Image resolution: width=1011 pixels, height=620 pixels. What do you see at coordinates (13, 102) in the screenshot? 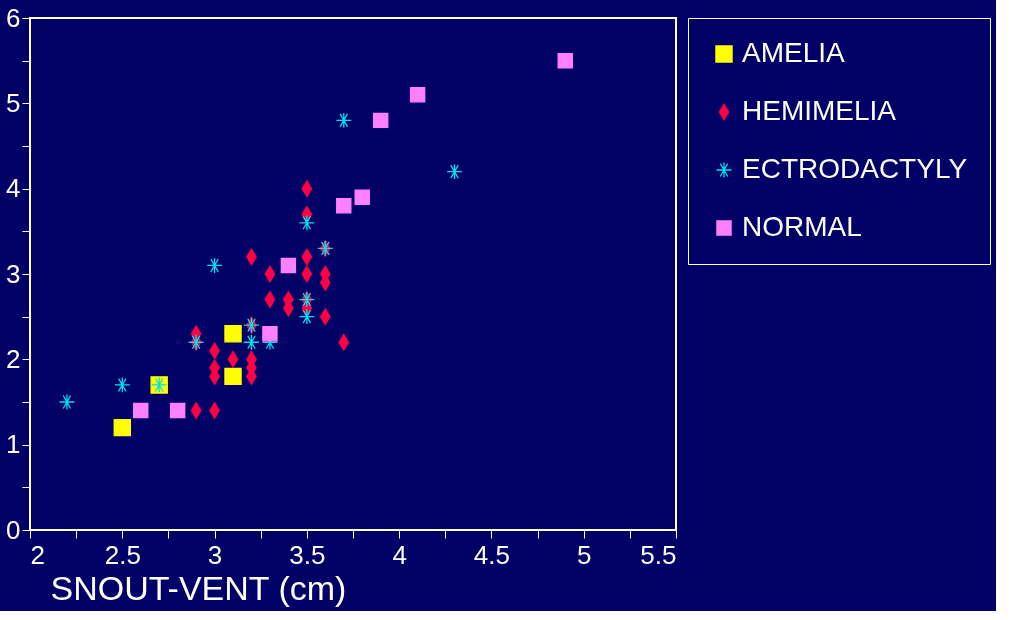
I see `y-tick-label: 5` at bounding box center [13, 102].